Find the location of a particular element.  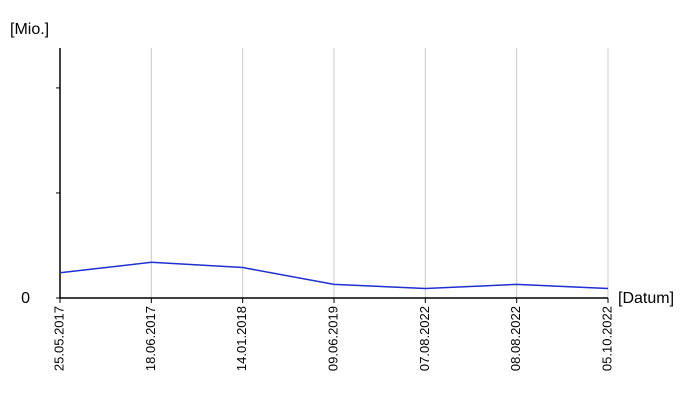

x-tick-label: 18.06.2017 is located at coordinates (150, 338).